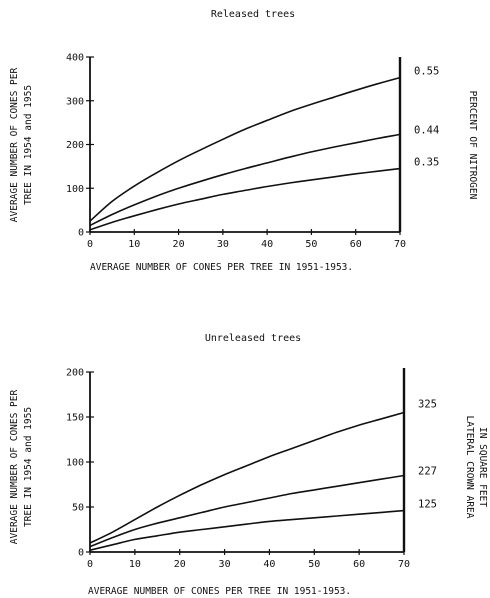 This screenshot has width=490, height=598. I want to click on y-tick-label: 400, so click(75, 58).